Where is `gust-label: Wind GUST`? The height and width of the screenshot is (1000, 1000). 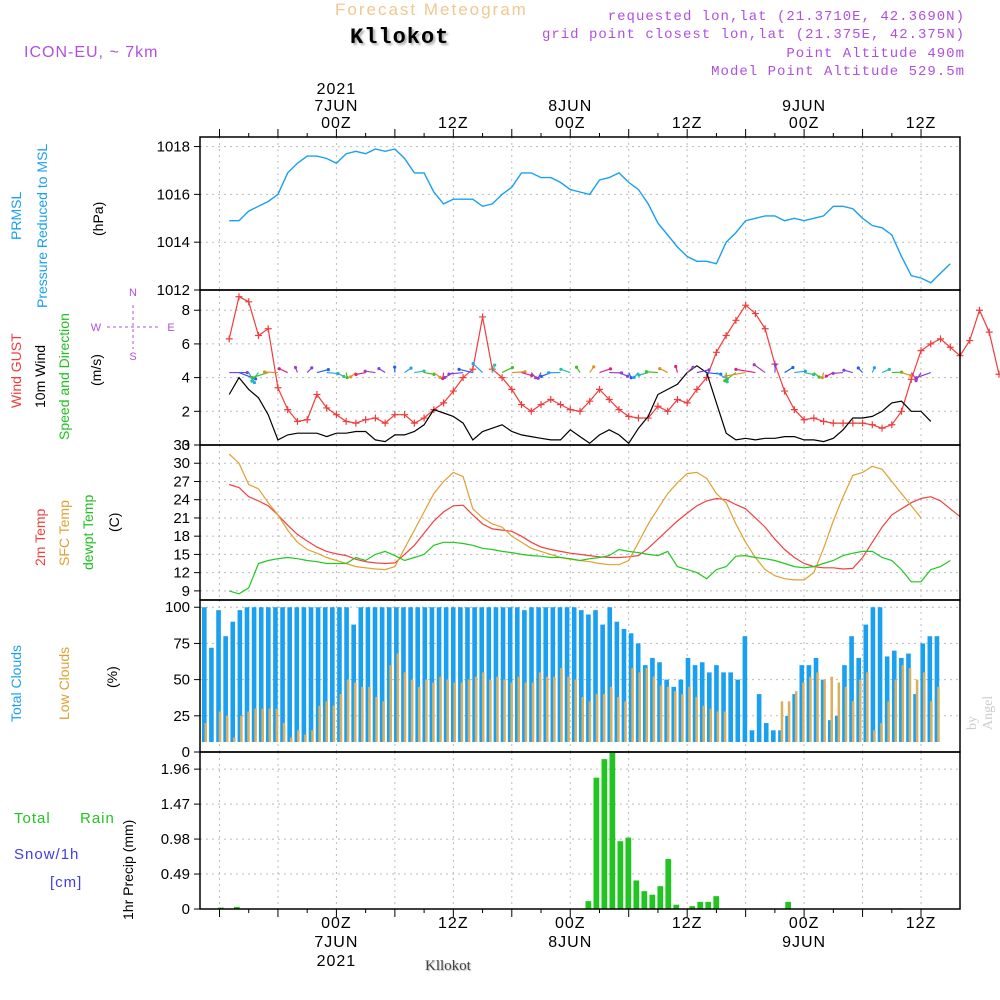 gust-label: Wind GUST is located at coordinates (16, 370).